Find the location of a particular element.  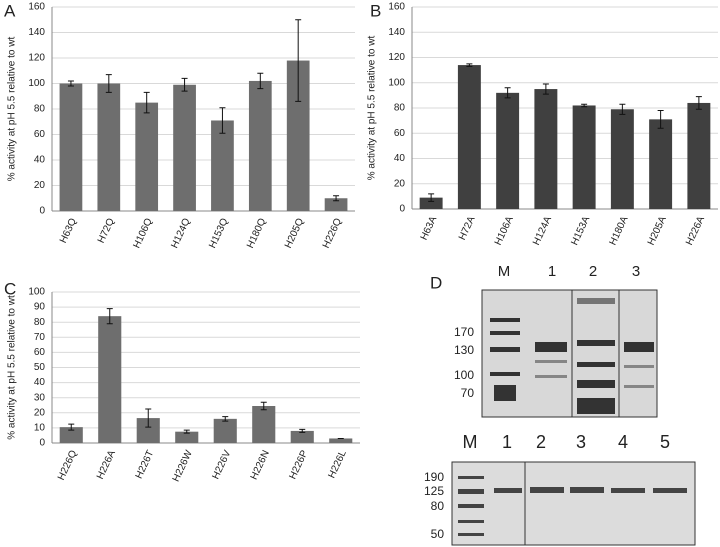

marker-label: 50 is located at coordinates (438, 534).